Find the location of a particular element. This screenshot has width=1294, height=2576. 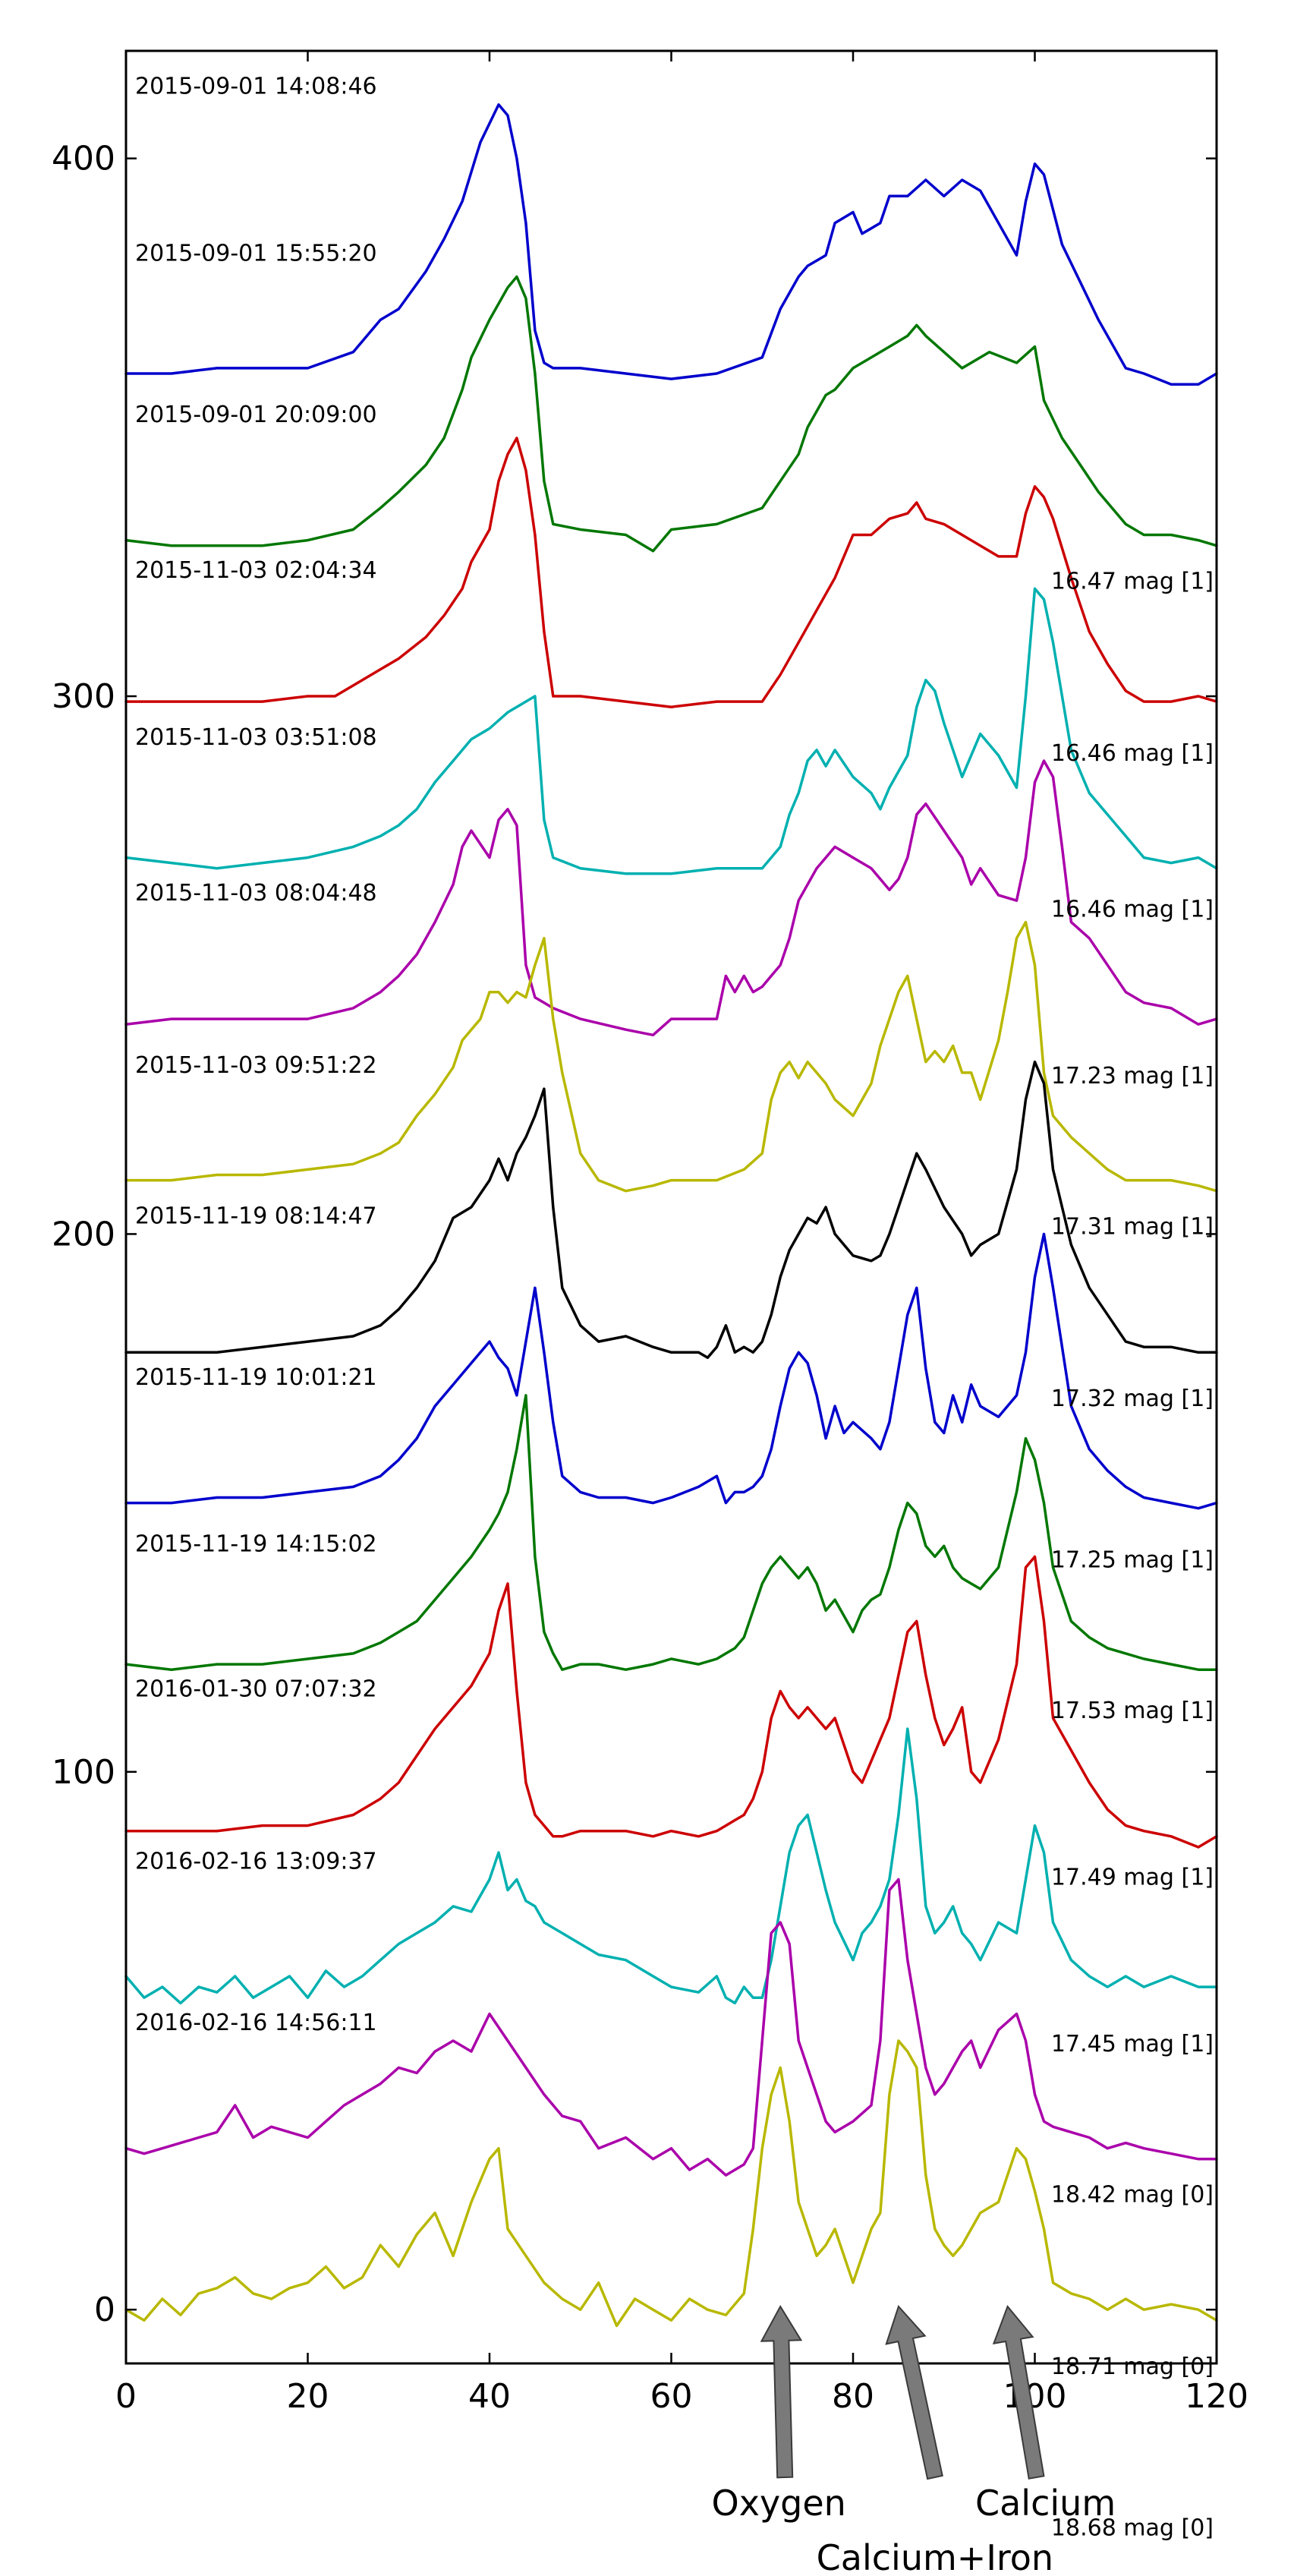

x-tick-label: 40 is located at coordinates (489, 2396).